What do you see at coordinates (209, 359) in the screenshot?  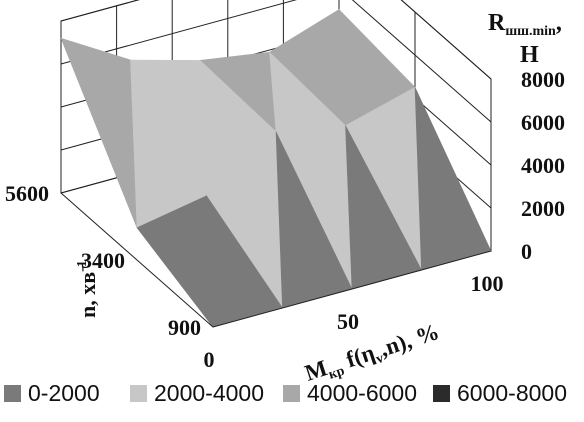 I see `x-tick-label: 0` at bounding box center [209, 359].